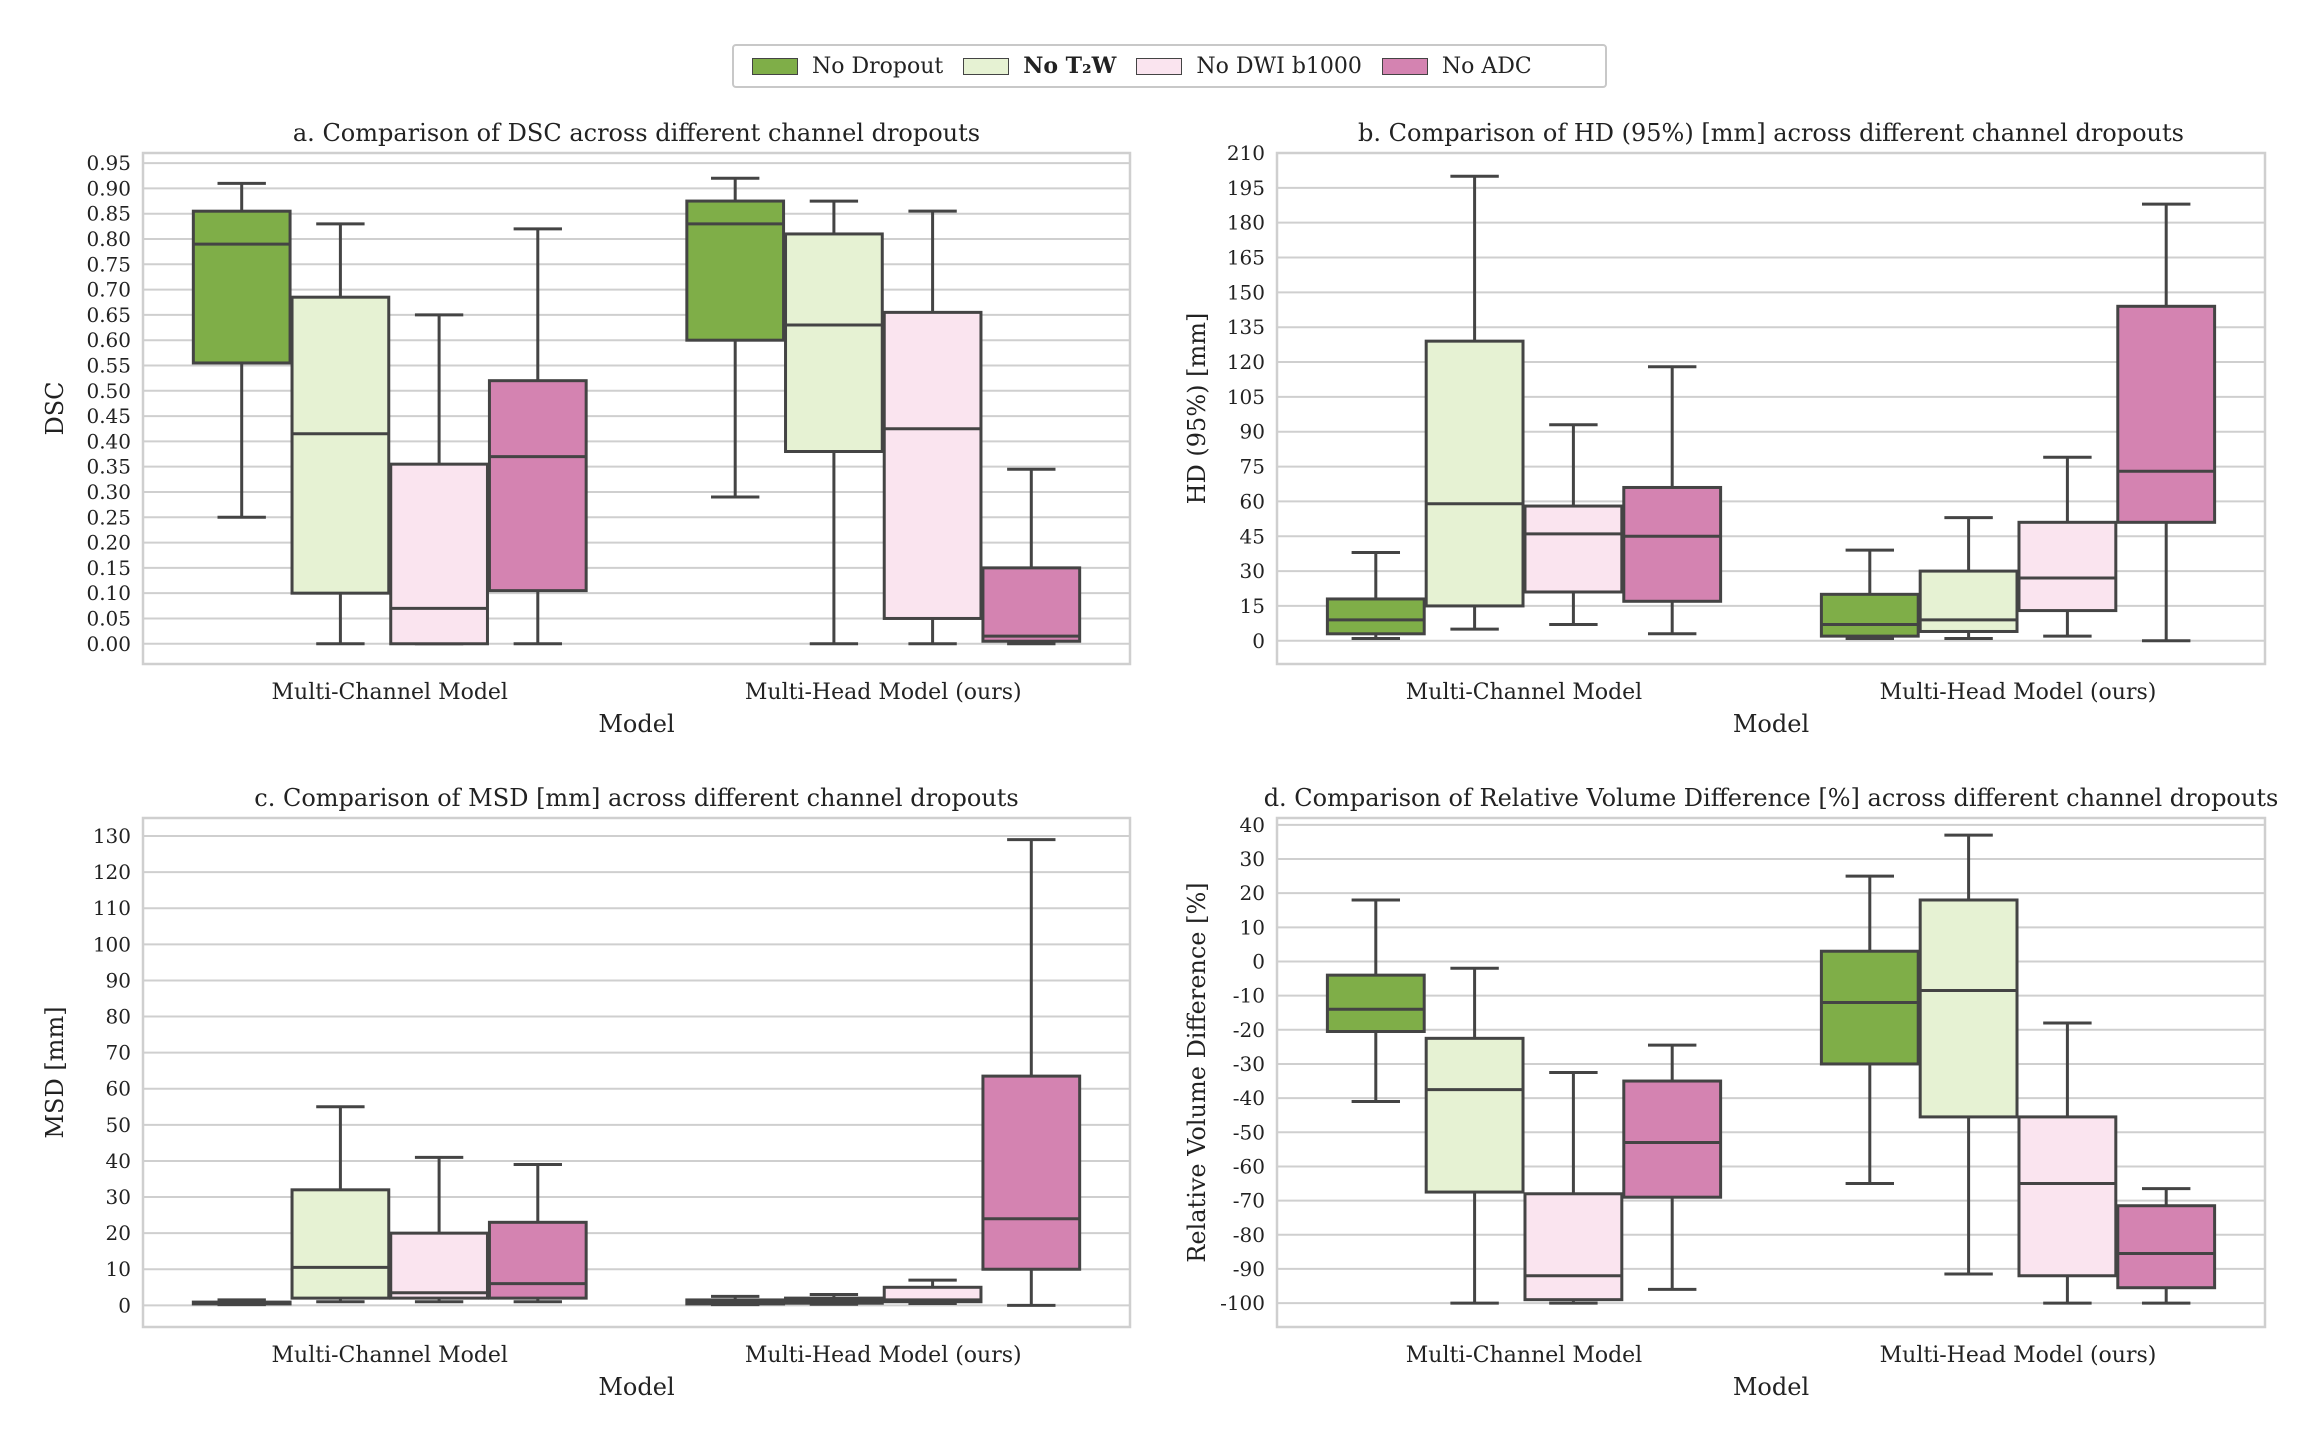  I want to click on y-axis-label-d: Relative Volume Difference [%], so click(1197, 1072).